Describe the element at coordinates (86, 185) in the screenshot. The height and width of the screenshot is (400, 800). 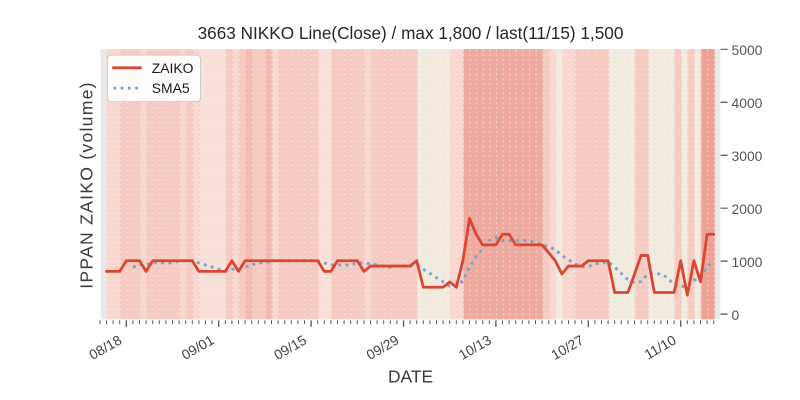
I see `svg-text: IPPAN ZAIKO (volume)` at that location.